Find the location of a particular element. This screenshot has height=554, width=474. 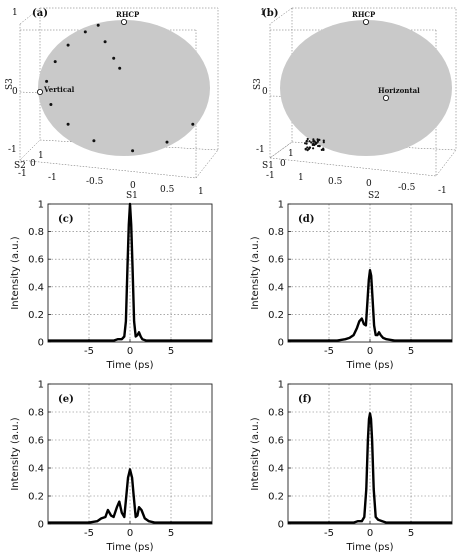

panel-f-xtick-label: -5 is located at coordinates (329, 533).